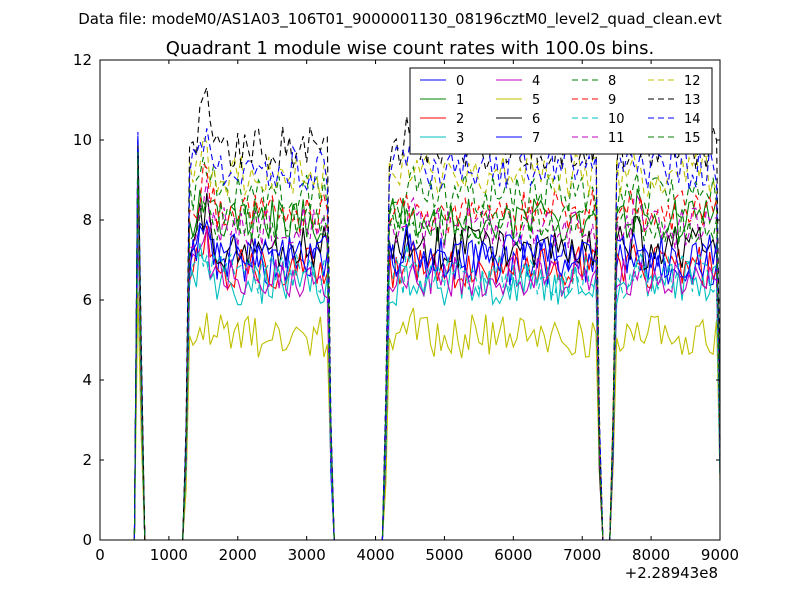 The width and height of the screenshot is (800, 600). Describe the element at coordinates (100, 555) in the screenshot. I see `x-tick-label: 0` at that location.